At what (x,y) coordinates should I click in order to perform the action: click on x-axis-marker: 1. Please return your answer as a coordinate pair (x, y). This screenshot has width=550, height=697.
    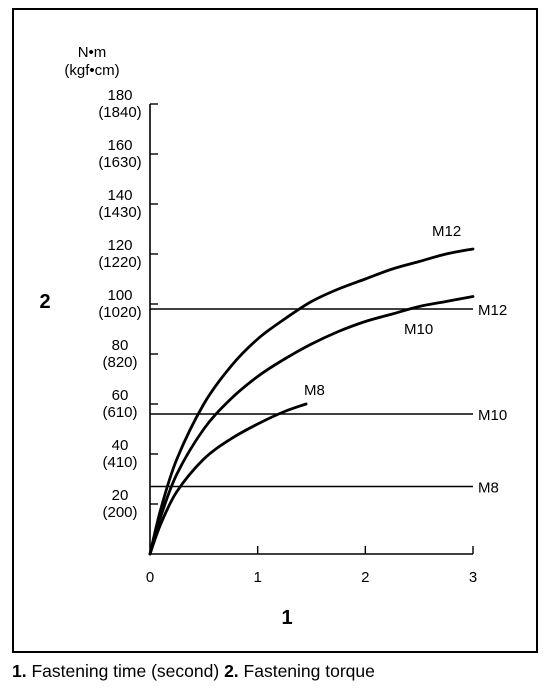
    Looking at the image, I should click on (286, 618).